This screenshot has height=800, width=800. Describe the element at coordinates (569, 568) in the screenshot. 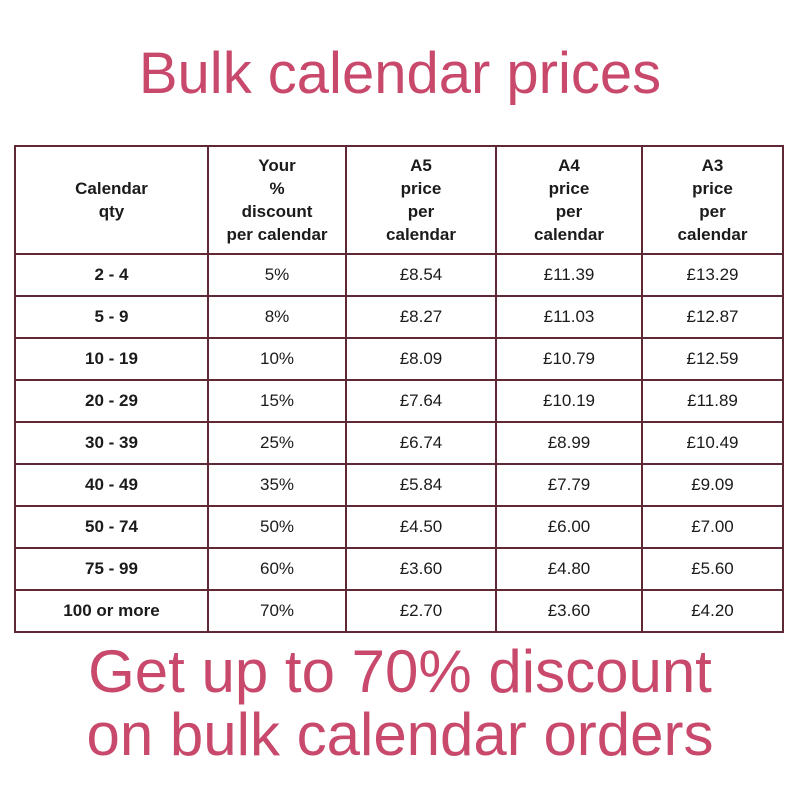

I see `value-cell: £4.80` at that location.